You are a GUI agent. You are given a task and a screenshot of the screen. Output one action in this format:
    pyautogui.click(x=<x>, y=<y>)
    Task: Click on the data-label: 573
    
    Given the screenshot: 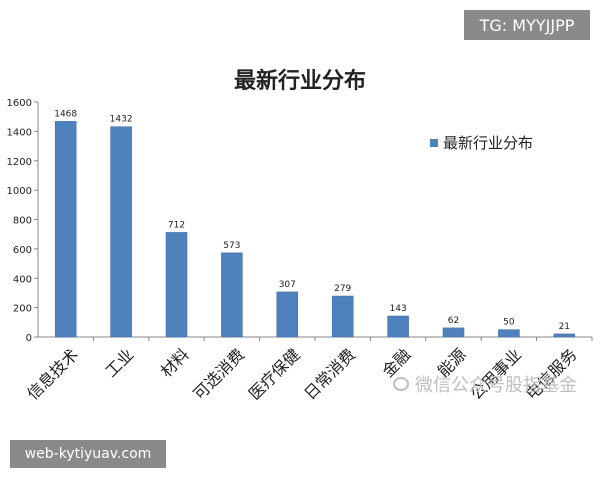 What is the action you would take?
    pyautogui.click(x=231, y=246)
    